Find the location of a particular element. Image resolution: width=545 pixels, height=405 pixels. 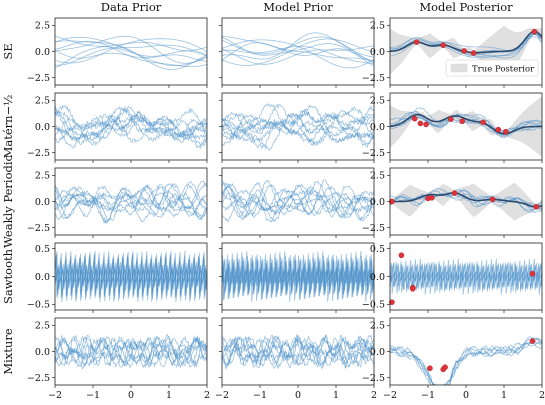

legend: True Posterior is located at coordinates (492, 68).